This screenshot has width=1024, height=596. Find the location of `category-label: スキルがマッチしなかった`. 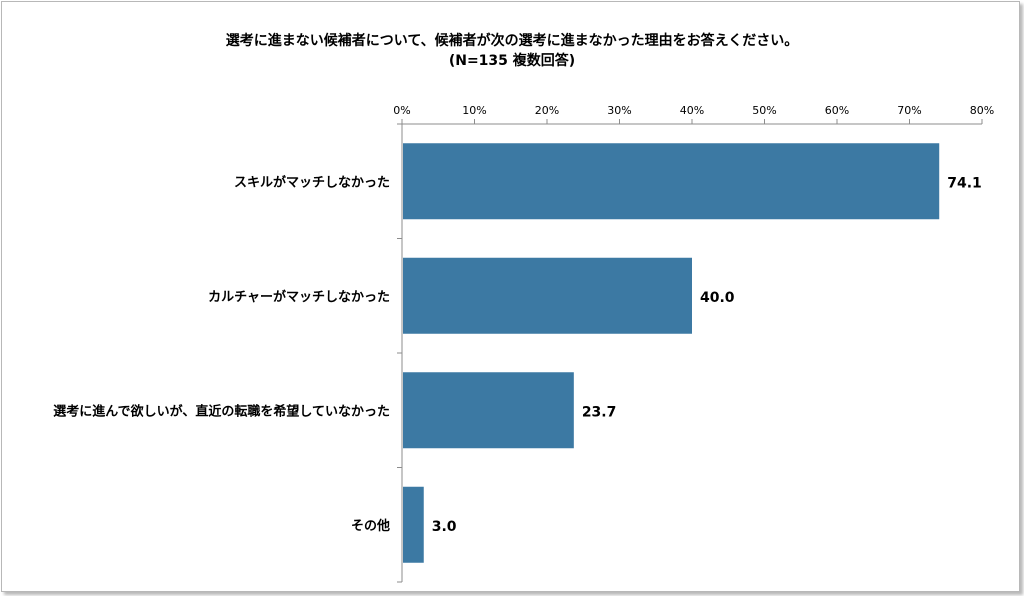

category-label: スキルがマッチしなかった is located at coordinates (312, 182).